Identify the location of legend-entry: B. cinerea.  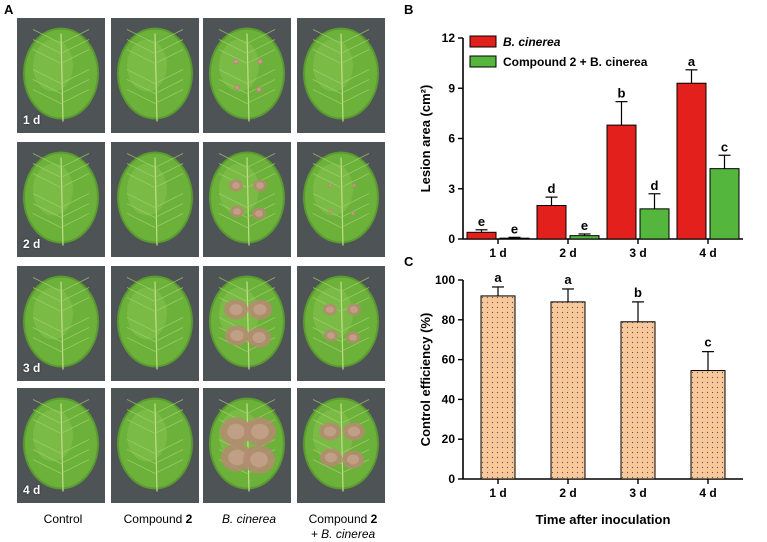
(532, 42).